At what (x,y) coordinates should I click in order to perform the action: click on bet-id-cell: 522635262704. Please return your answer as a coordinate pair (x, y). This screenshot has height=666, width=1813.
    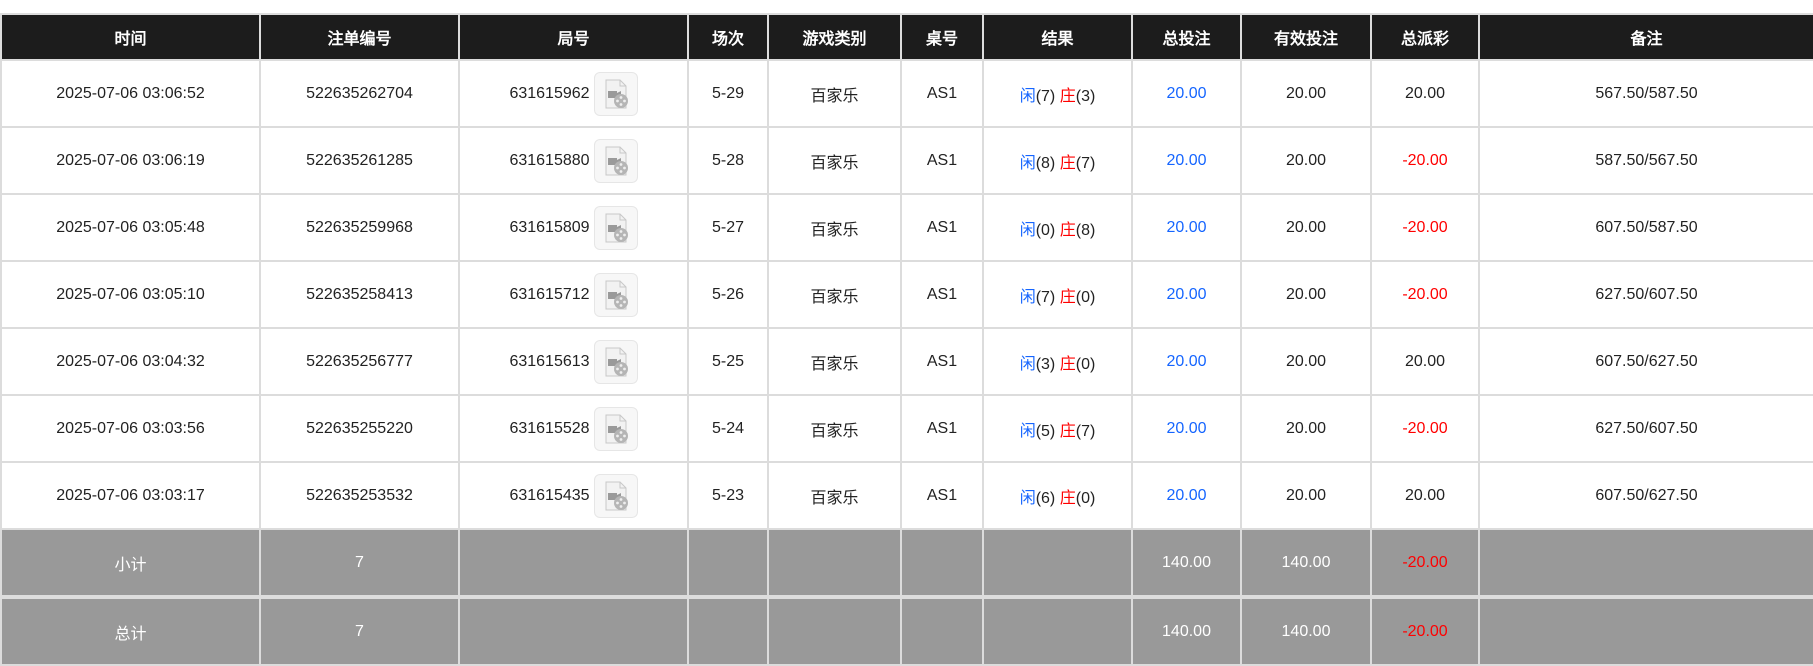
    Looking at the image, I should click on (359, 93).